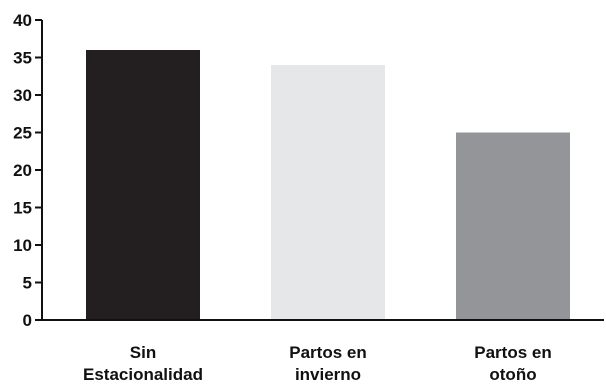  Describe the element at coordinates (22, 58) in the screenshot. I see `y-tick-label: 35` at that location.